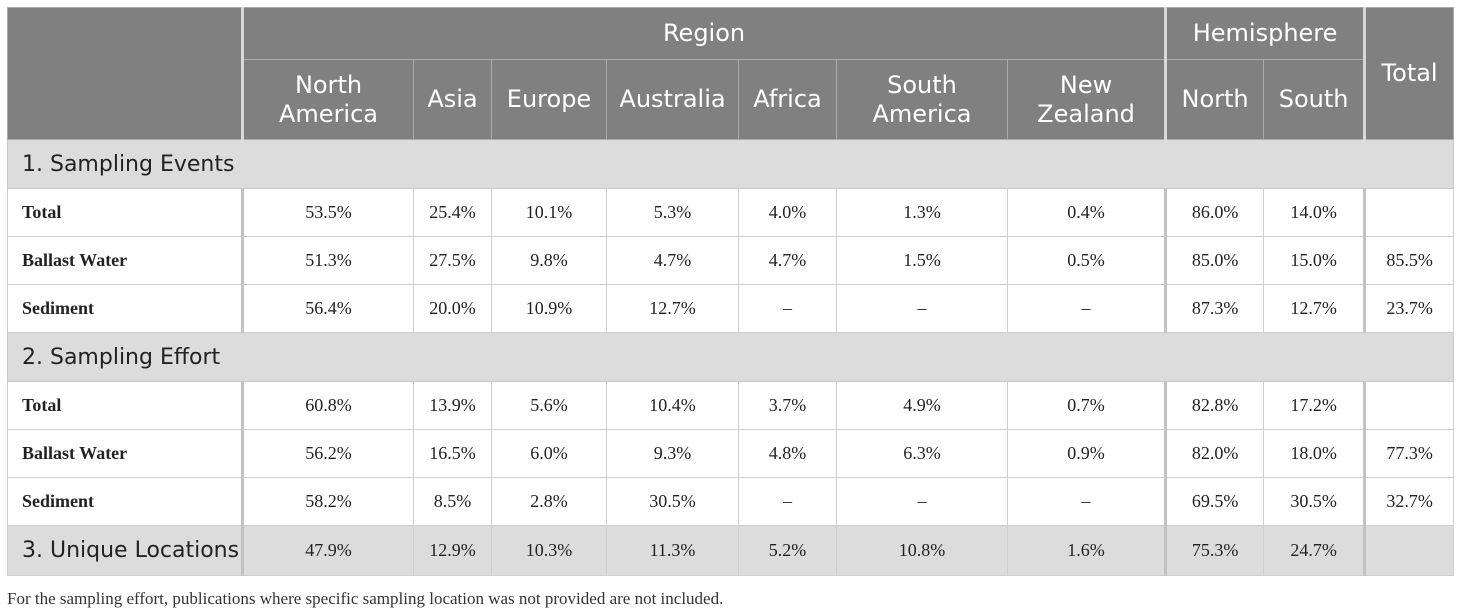 The width and height of the screenshot is (1460, 616). What do you see at coordinates (787, 453) in the screenshot?
I see `table-cell: 4.8%` at bounding box center [787, 453].